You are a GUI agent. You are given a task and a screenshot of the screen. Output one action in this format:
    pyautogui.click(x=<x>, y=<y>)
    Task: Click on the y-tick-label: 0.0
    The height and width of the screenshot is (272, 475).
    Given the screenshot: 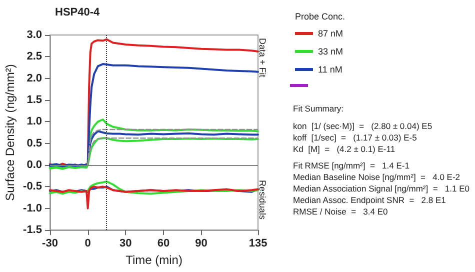 What is the action you would take?
    pyautogui.click(x=34, y=165)
    